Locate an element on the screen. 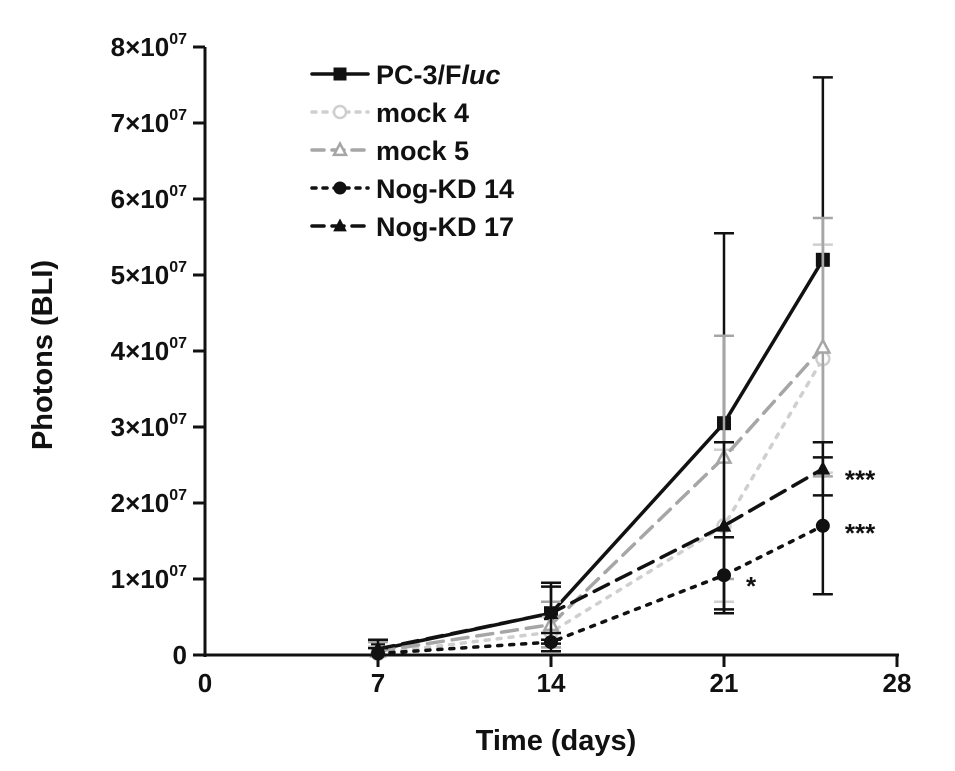  legend-label: Nog-KD 17 is located at coordinates (445, 227).